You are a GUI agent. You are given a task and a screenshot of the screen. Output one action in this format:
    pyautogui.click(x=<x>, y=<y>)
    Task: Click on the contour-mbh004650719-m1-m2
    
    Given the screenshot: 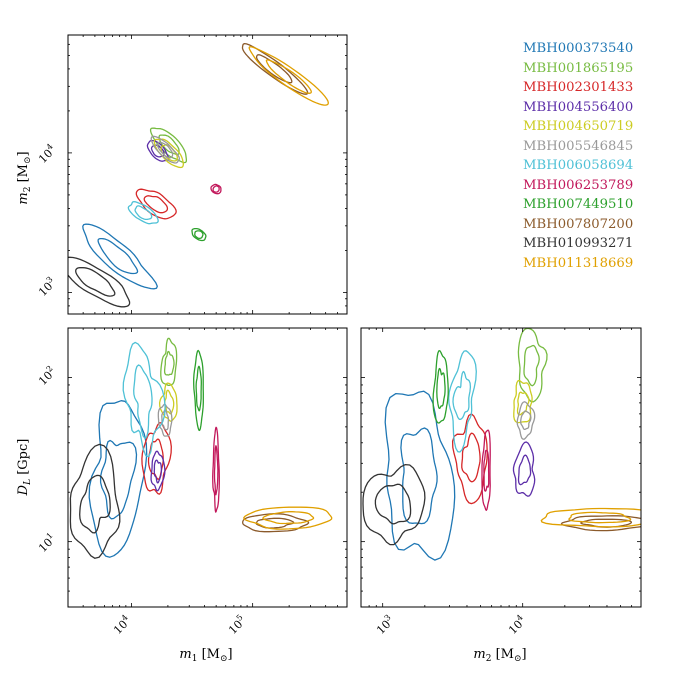 What is the action you would take?
    pyautogui.click(x=168, y=153)
    